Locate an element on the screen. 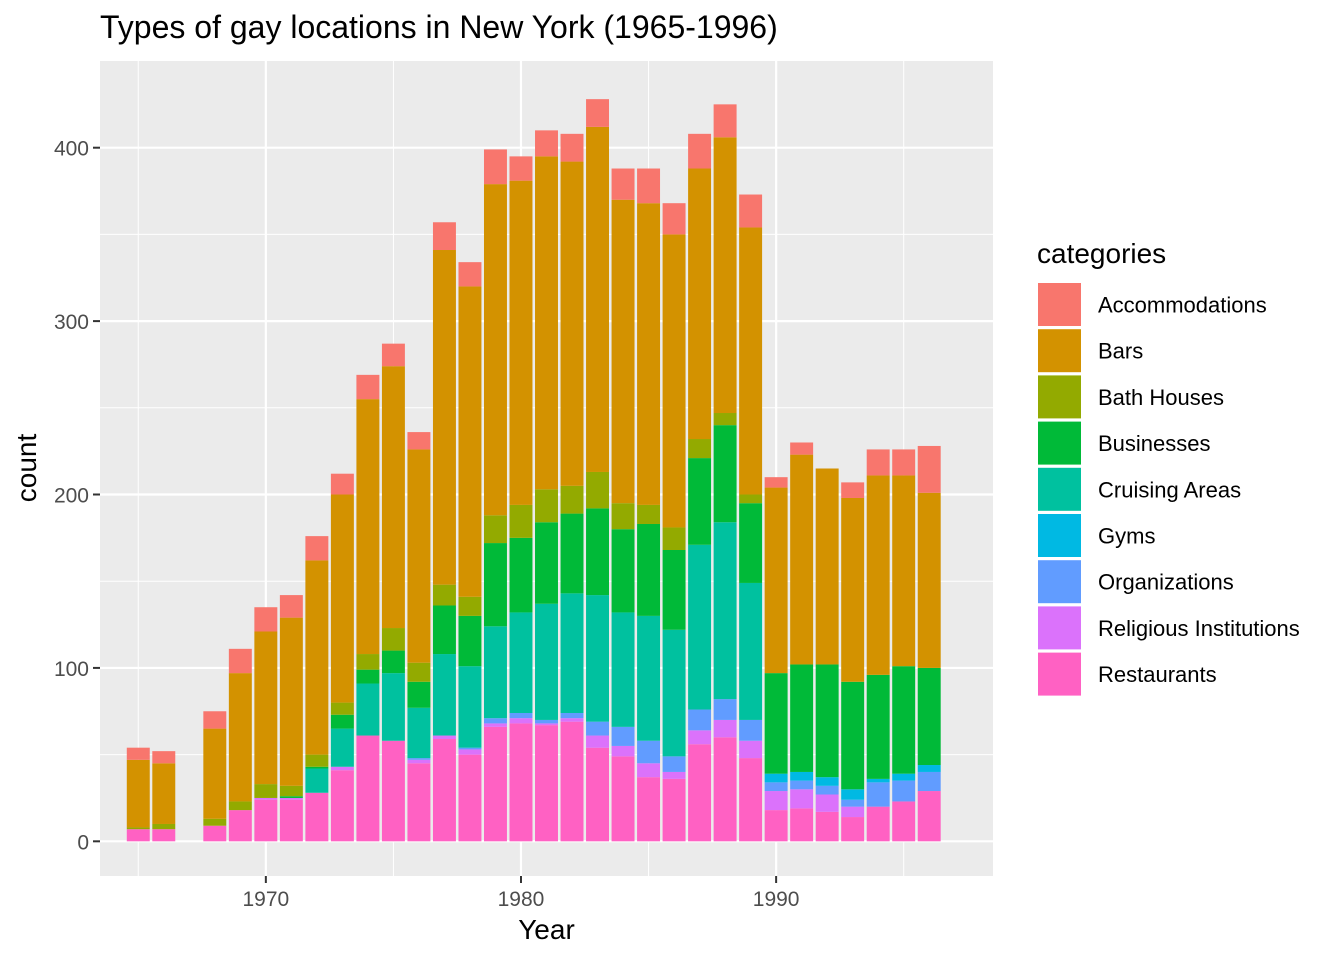  bar-segment-restaurants-1968 is located at coordinates (215, 833).